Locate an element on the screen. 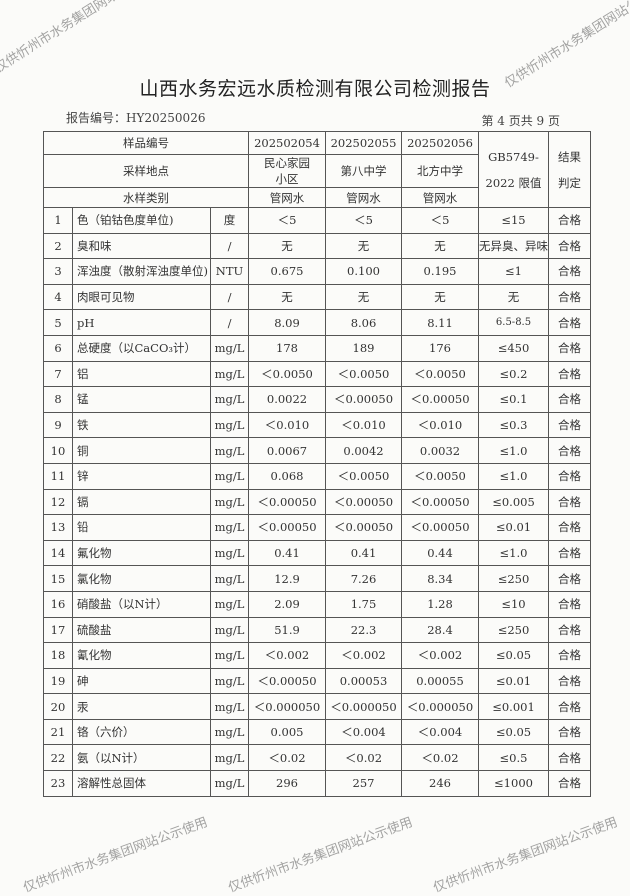  table-row: 15 氯化物 mg/L 12.9 7.26 8.34 ≤250 合格 is located at coordinates (317, 578).